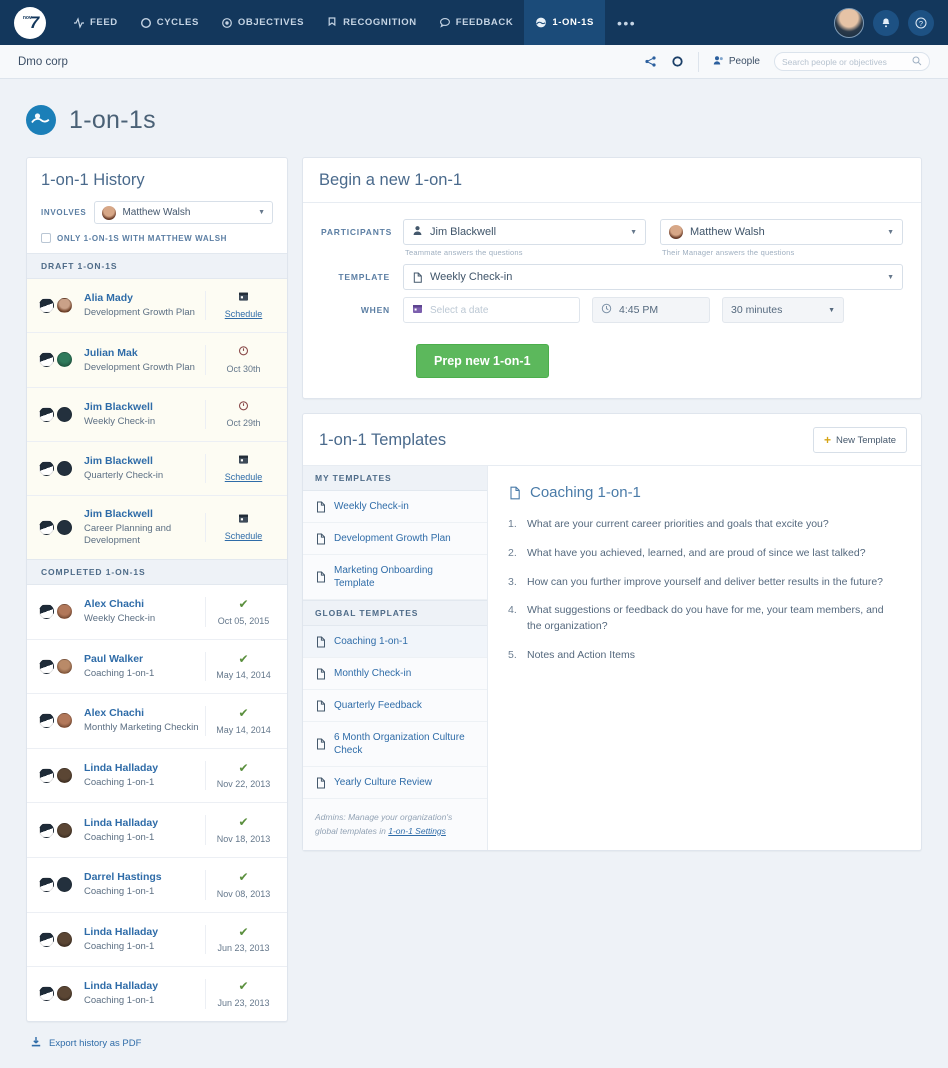 The image size is (948, 1068). I want to click on row-person-name: Paul Walker, so click(114, 658).